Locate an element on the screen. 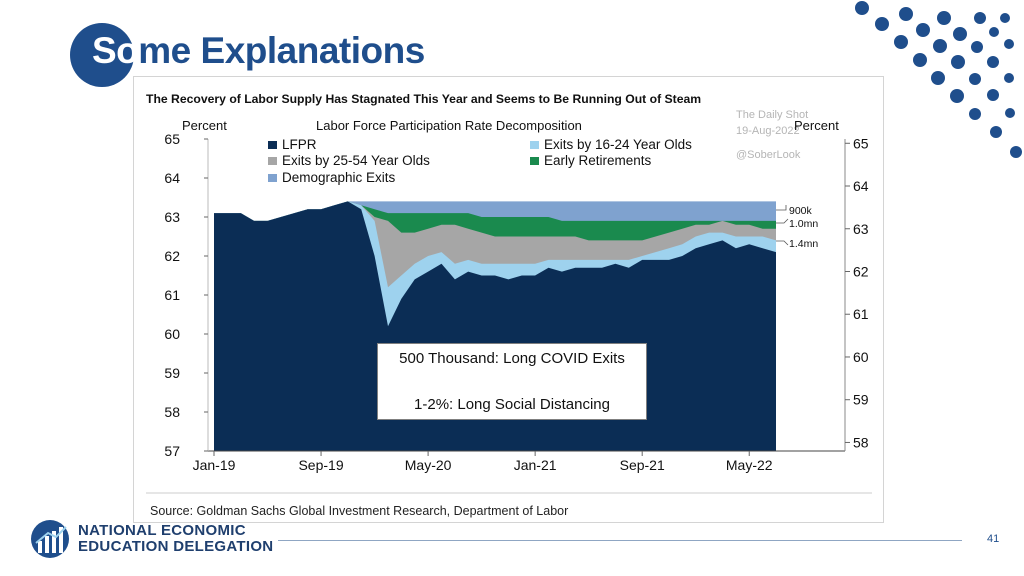 This screenshot has width=1024, height=576. slide-title-rest: me Explanations is located at coordinates (281, 50).